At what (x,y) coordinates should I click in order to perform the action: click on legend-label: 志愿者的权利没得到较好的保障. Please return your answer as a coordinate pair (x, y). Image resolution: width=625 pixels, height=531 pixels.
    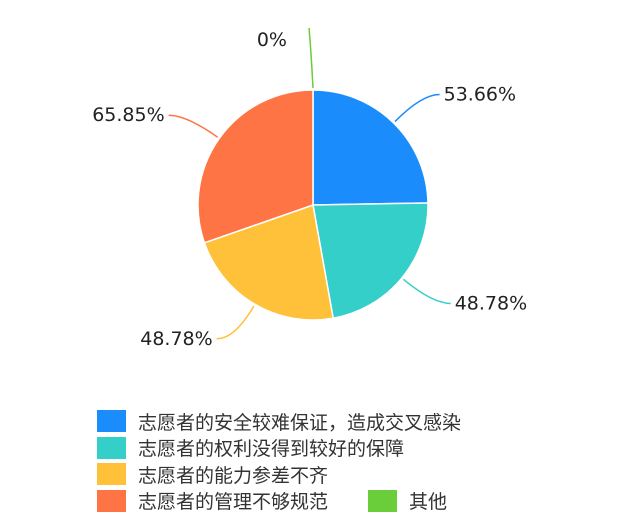
    Looking at the image, I should click on (271, 449).